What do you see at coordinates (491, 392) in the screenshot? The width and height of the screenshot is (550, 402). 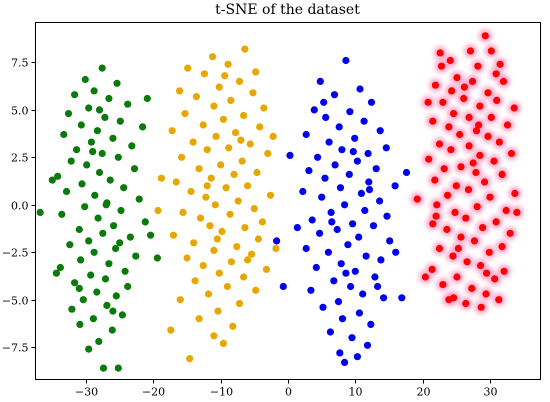 I see `x-tick-label: 30` at bounding box center [491, 392].